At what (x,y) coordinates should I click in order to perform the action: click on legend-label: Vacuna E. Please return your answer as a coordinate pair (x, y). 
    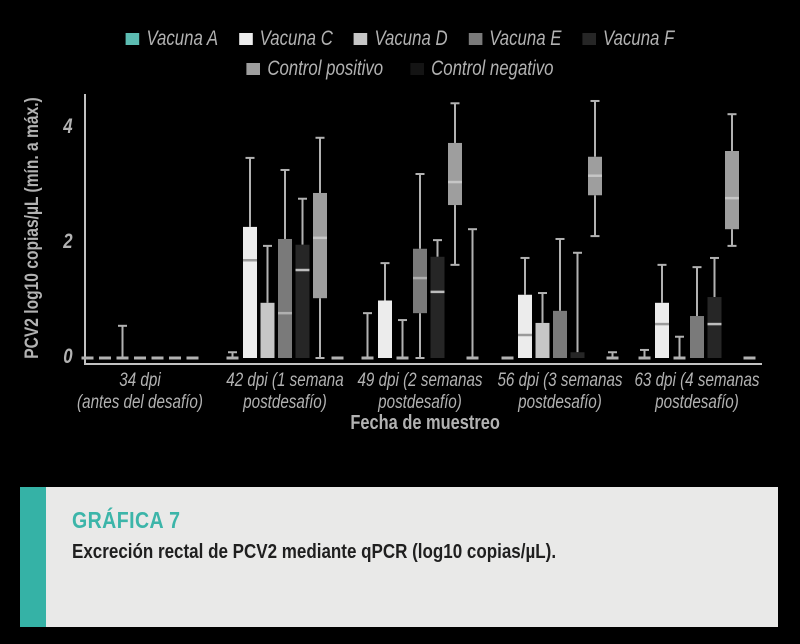
    Looking at the image, I should click on (525, 38).